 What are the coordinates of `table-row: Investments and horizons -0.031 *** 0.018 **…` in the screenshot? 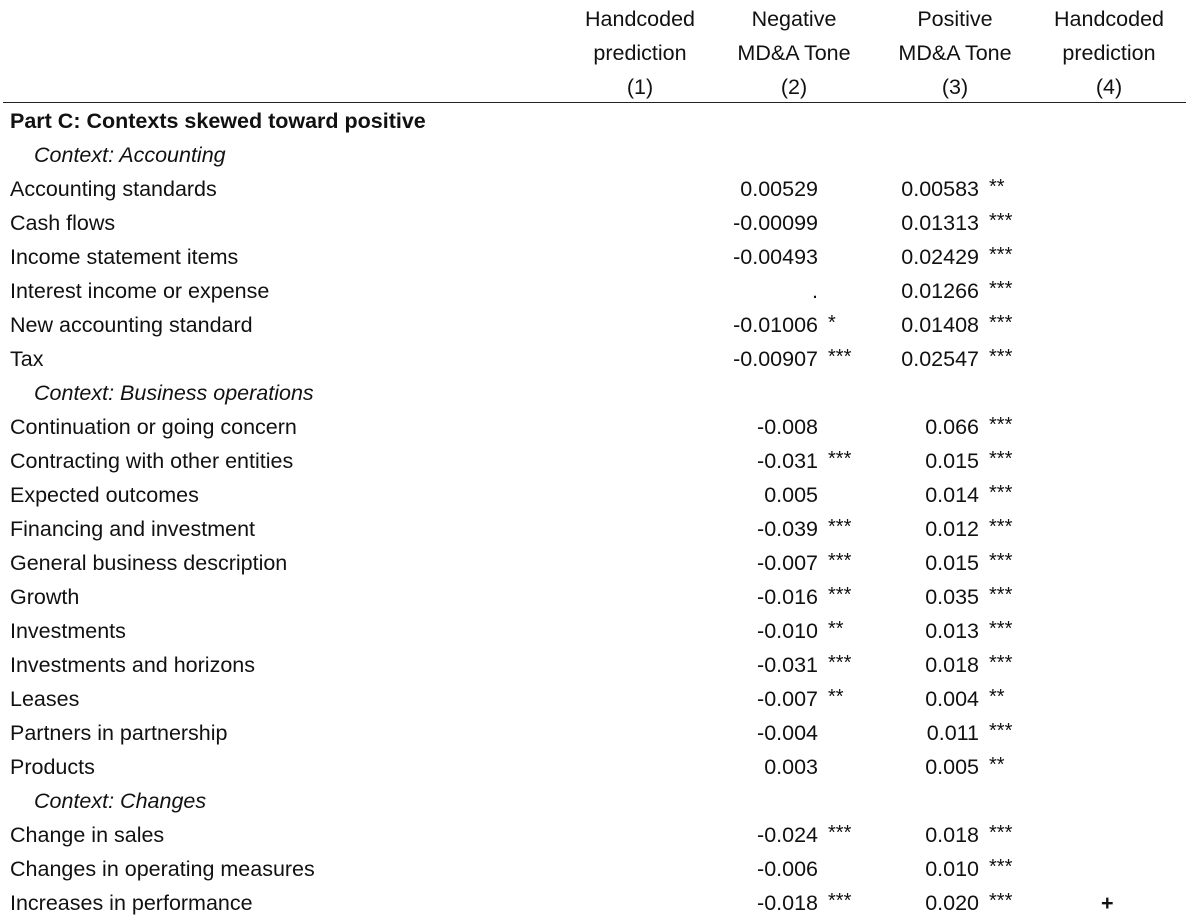 It's located at (595, 665).